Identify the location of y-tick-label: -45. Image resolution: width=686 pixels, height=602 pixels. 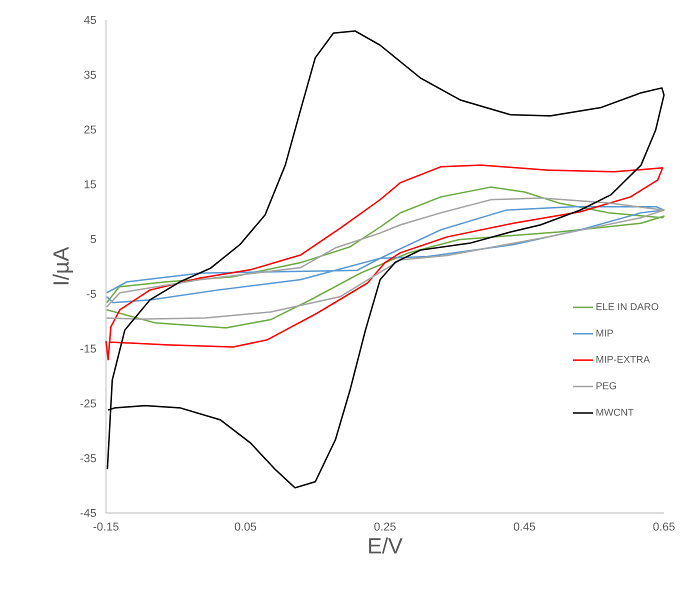
(88, 513).